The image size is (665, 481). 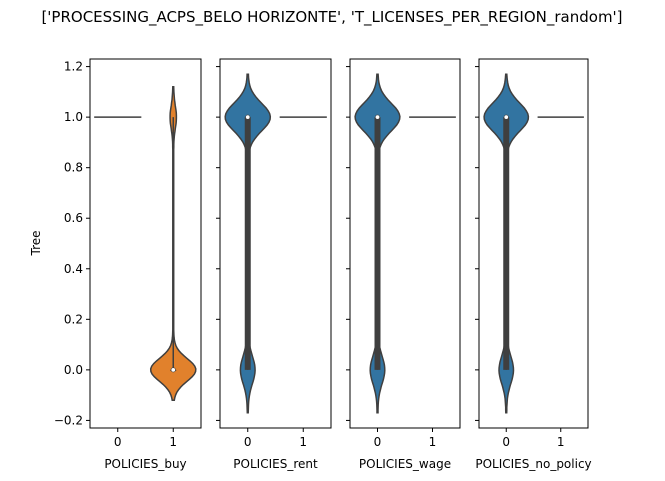 What do you see at coordinates (36, 243) in the screenshot?
I see `y-axis-label: Tree` at bounding box center [36, 243].